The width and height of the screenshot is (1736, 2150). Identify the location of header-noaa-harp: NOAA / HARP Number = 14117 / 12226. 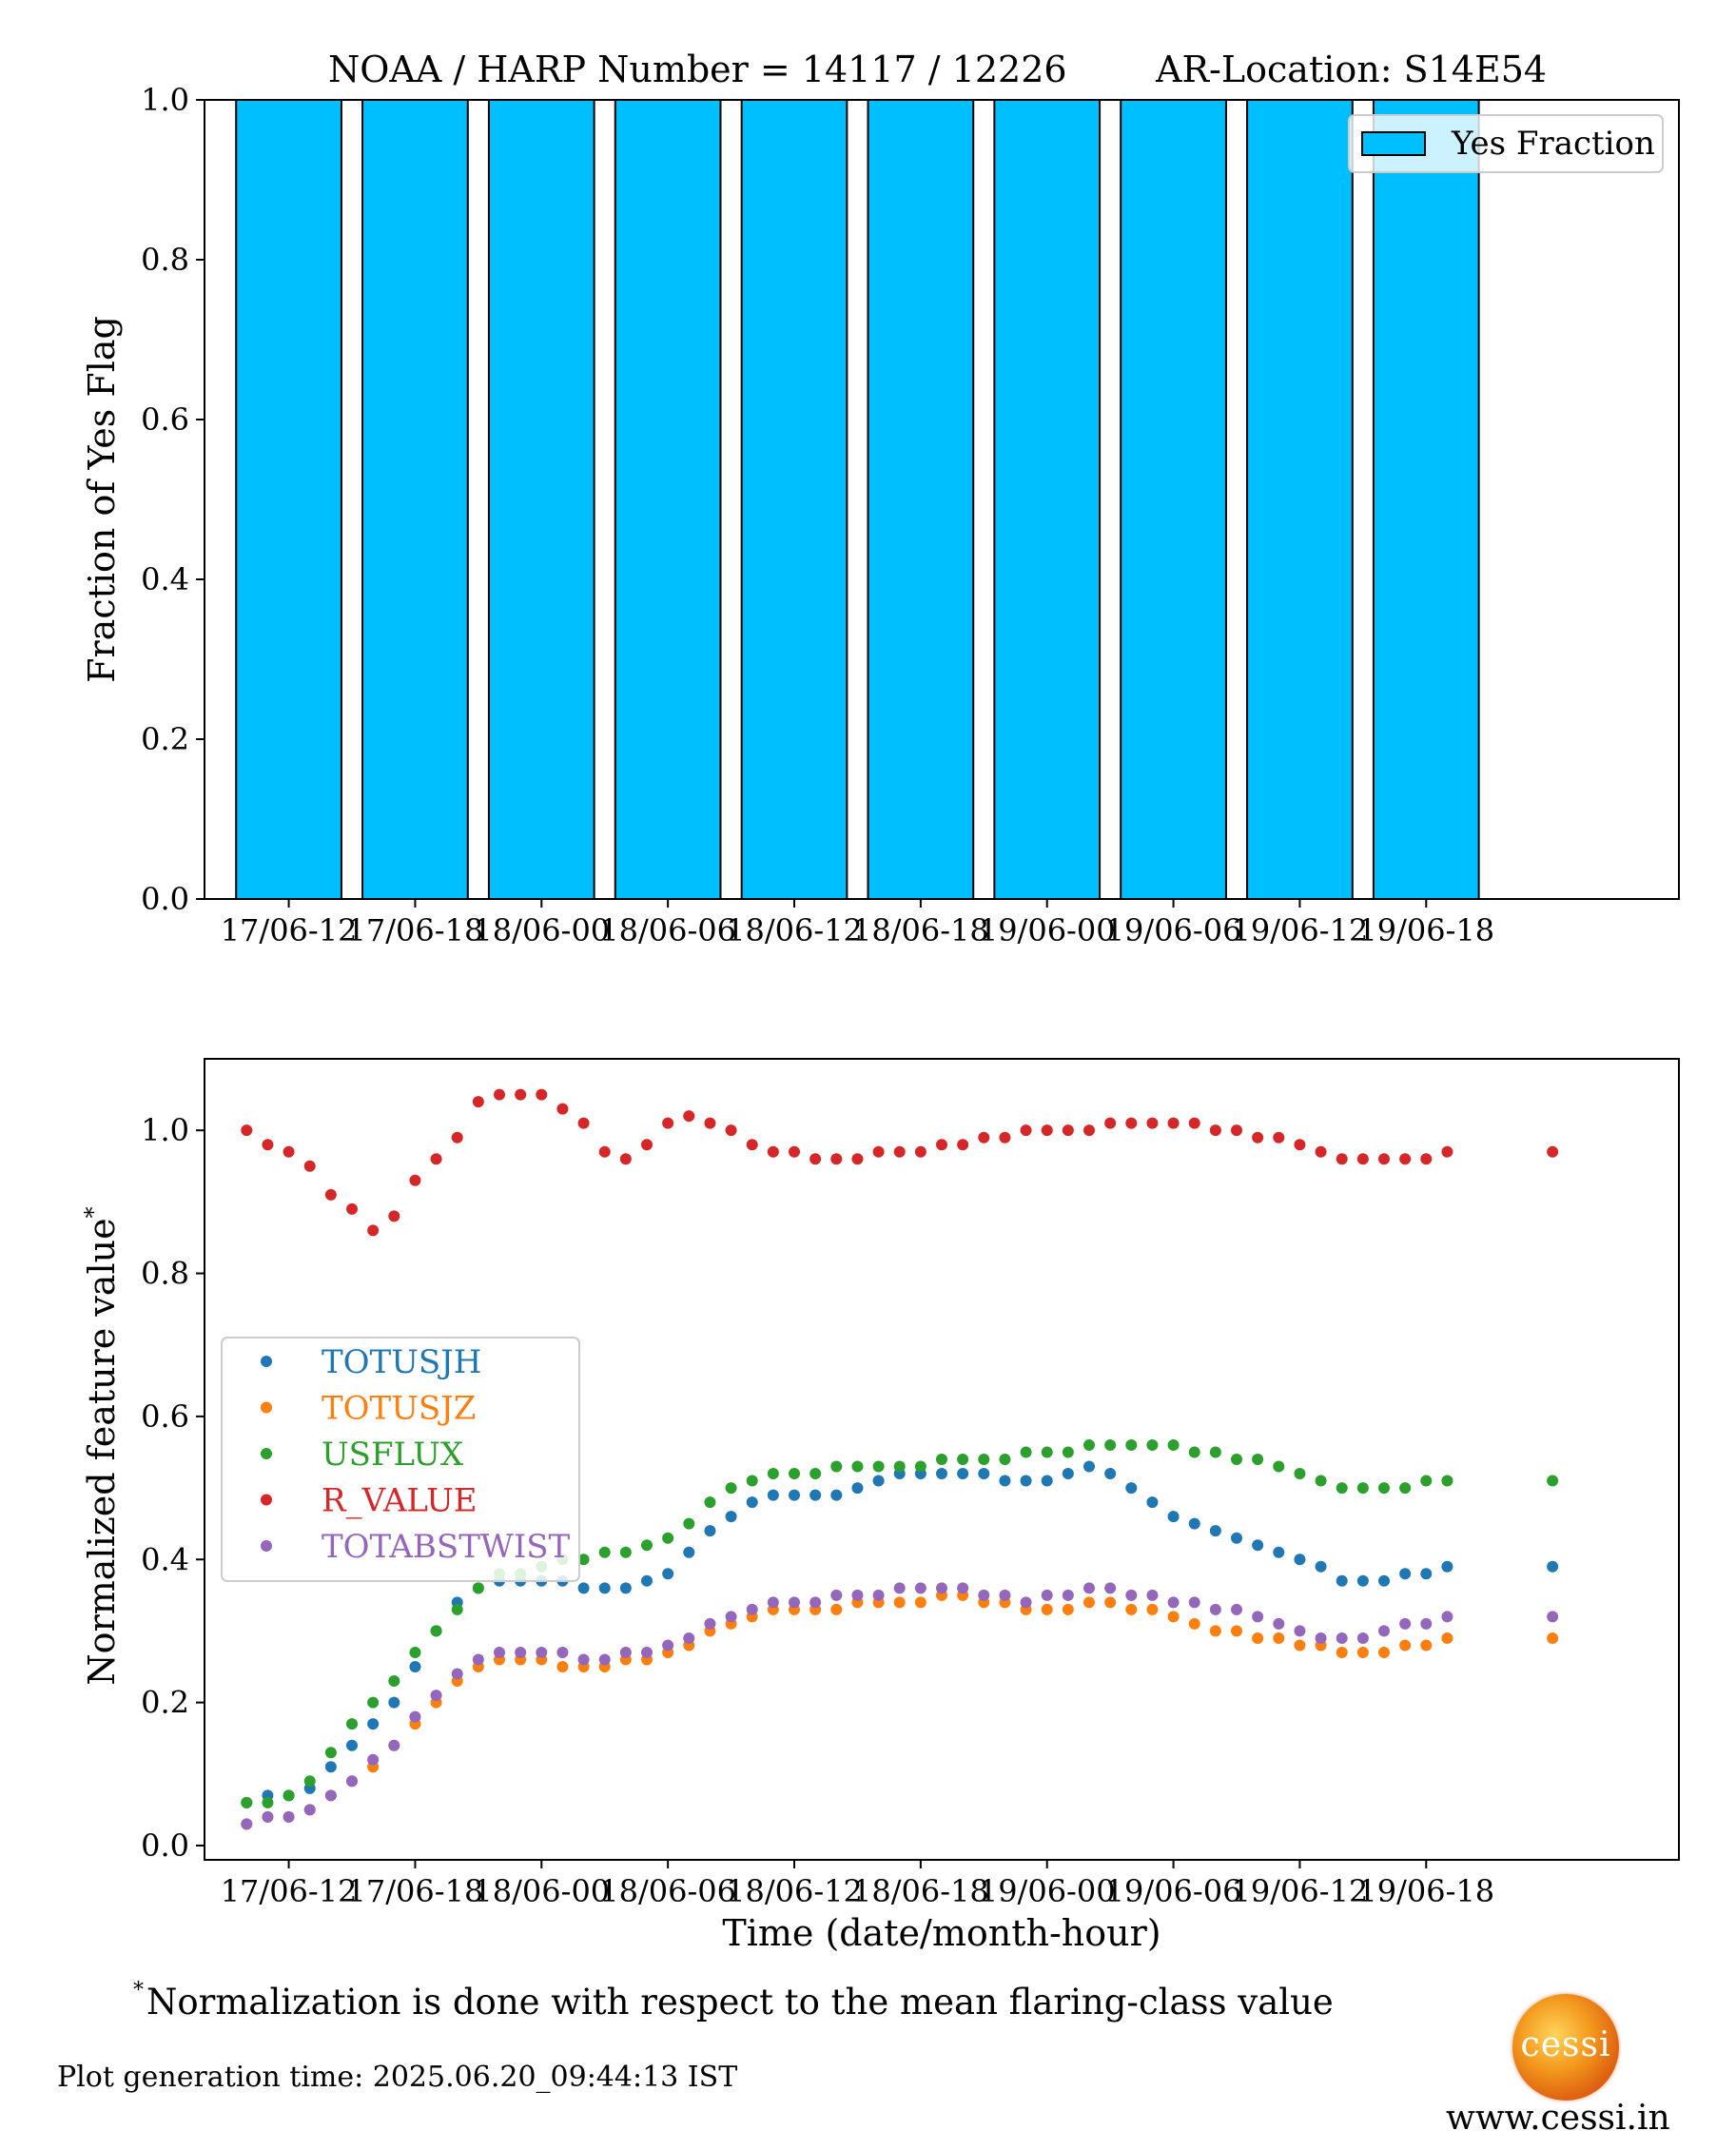
(698, 69).